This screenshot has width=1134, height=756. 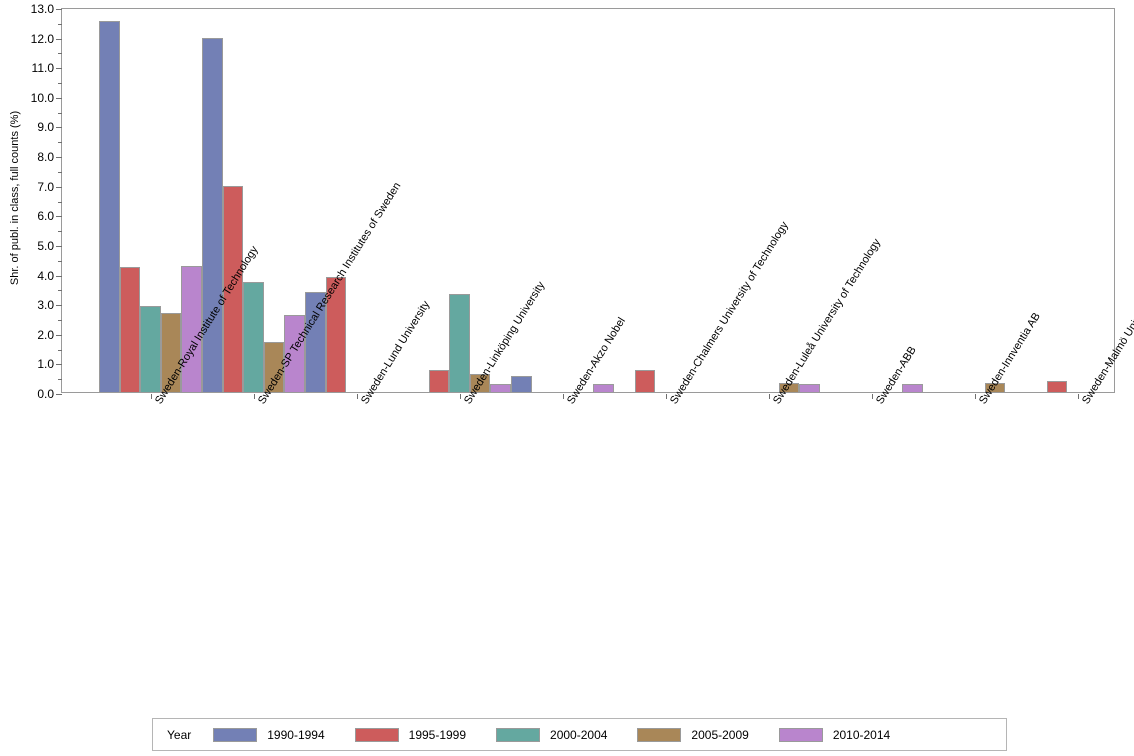 What do you see at coordinates (42, 68) in the screenshot?
I see `y-axis-tick-label: 11.0` at bounding box center [42, 68].